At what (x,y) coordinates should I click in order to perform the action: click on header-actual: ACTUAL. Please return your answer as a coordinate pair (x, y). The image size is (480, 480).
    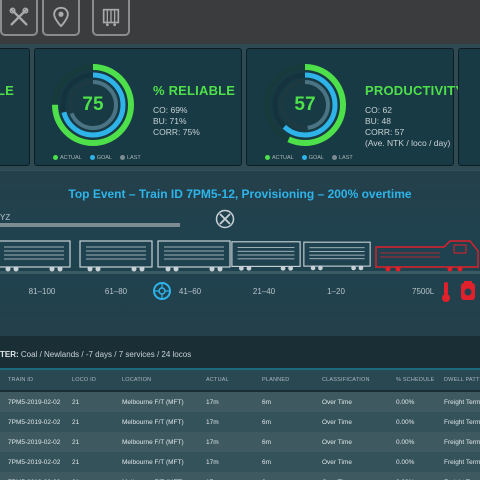
    Looking at the image, I should click on (217, 380).